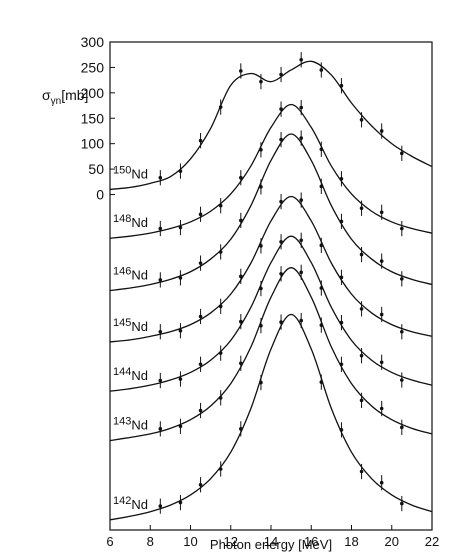 Image resolution: width=463 pixels, height=553 pixels. What do you see at coordinates (130, 172) in the screenshot?
I see `isotope-label: 150Nd` at bounding box center [130, 172].